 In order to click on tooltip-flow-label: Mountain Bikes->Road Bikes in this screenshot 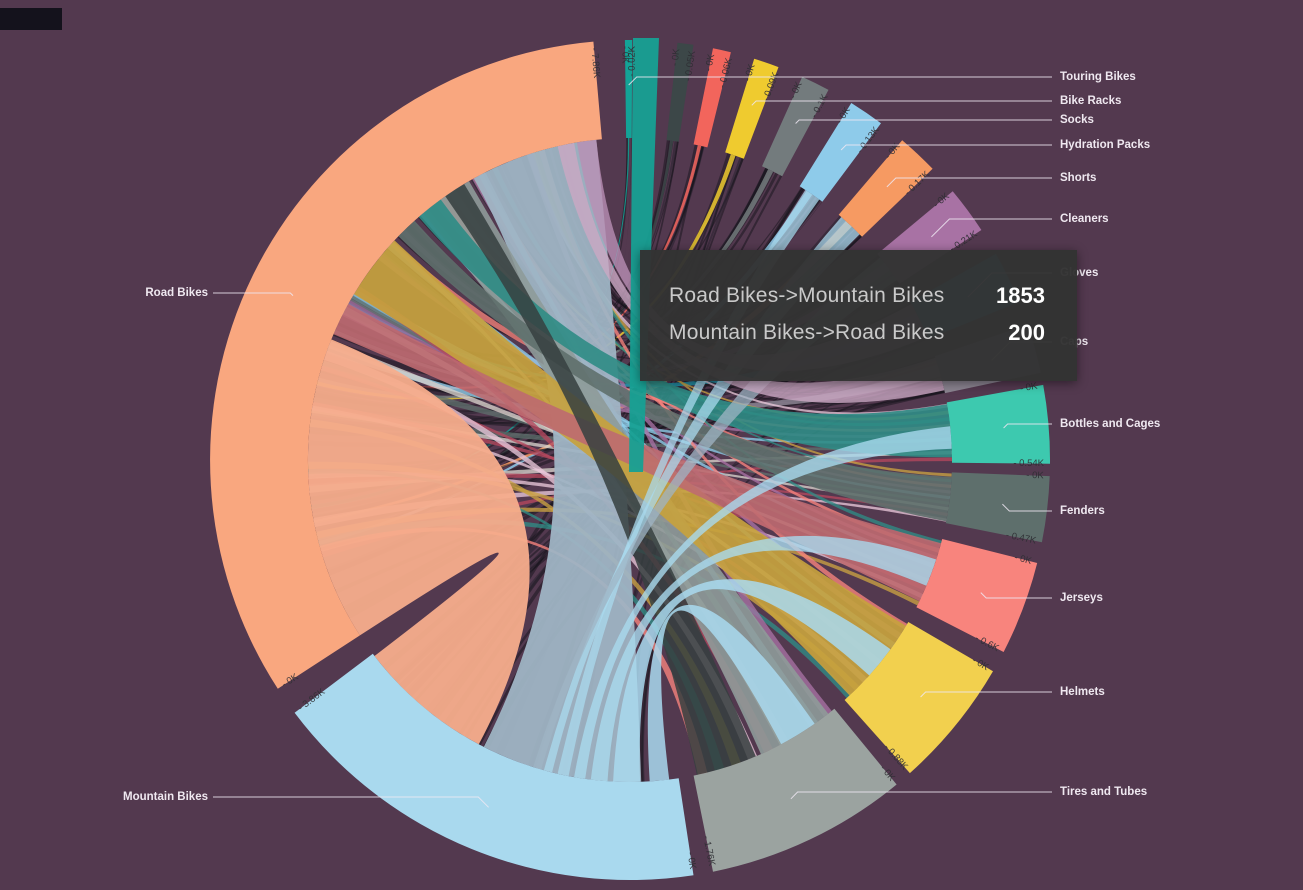, I will do `click(807, 332)`.